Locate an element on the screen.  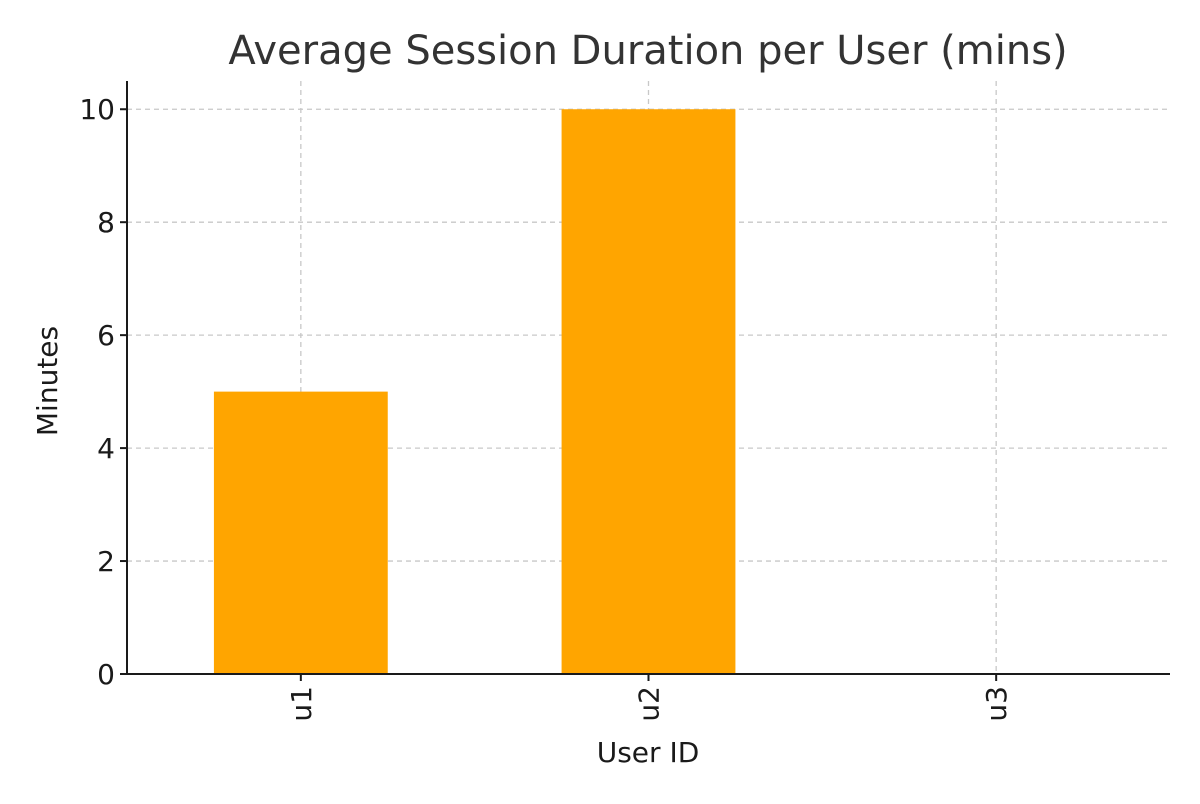
bar-u1 is located at coordinates (300, 532).